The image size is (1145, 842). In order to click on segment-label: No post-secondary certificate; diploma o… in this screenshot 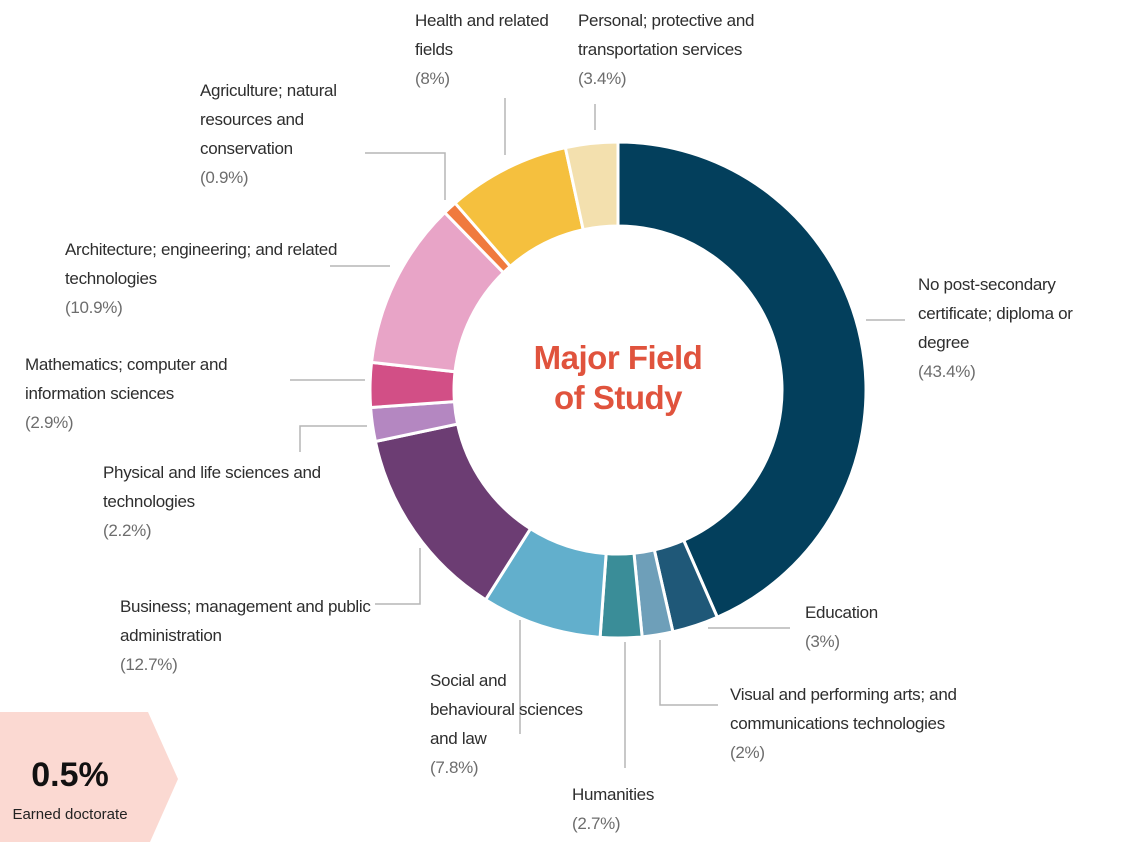, I will do `click(1023, 328)`.